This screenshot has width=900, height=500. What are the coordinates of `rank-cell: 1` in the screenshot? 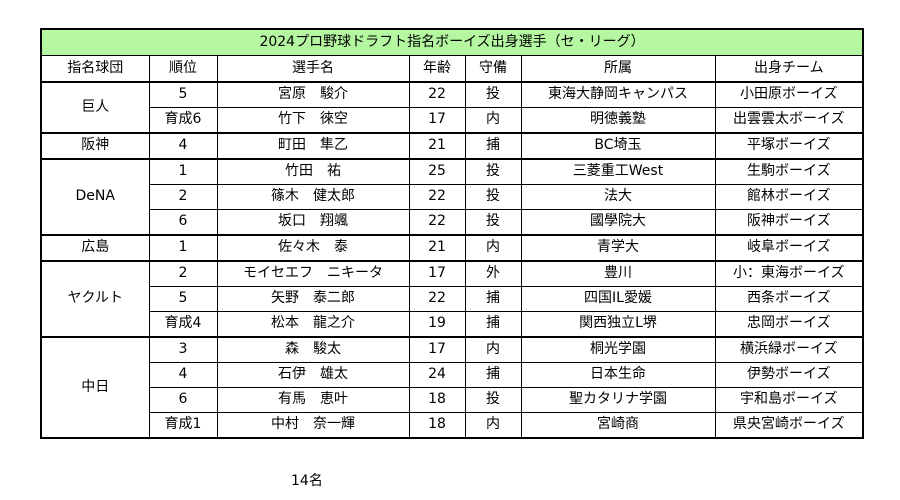 It's located at (183, 248).